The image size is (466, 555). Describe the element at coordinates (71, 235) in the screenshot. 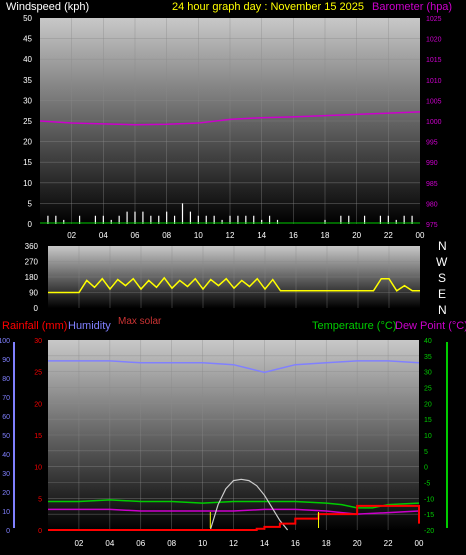

I see `x-tick-label: 02` at that location.